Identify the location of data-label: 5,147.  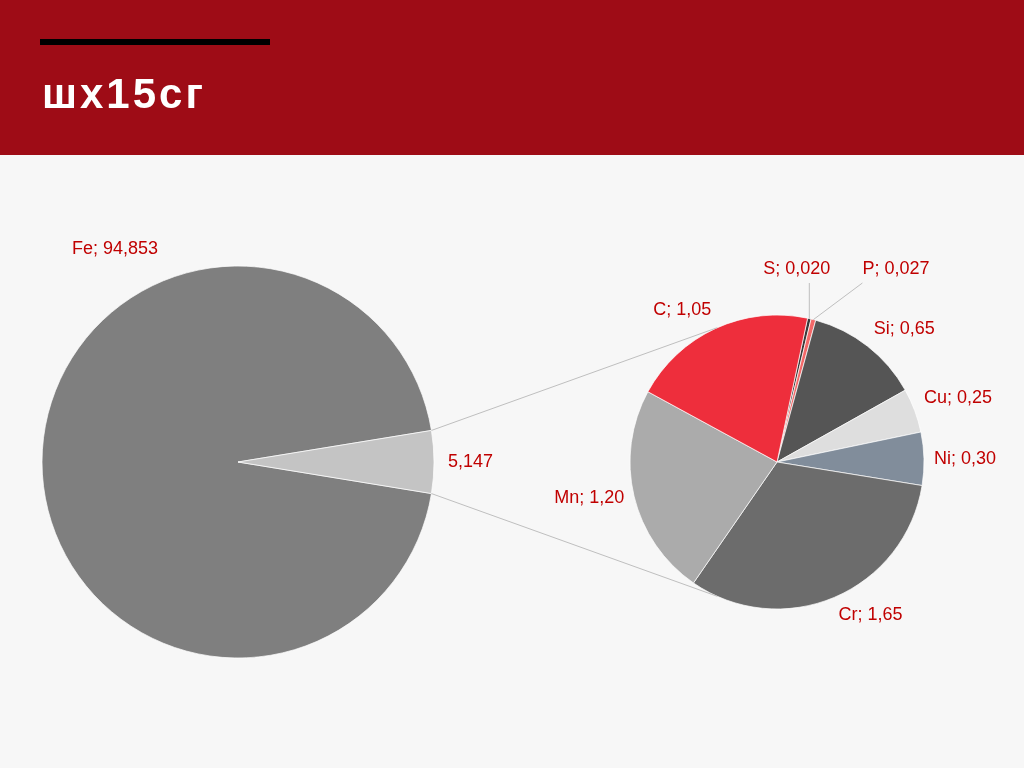
(471, 461).